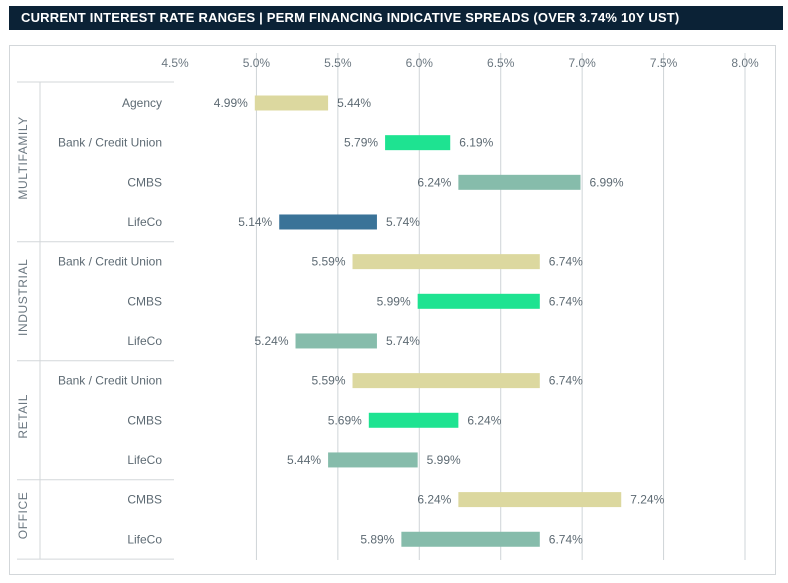 Image resolution: width=788 pixels, height=583 pixels. Describe the element at coordinates (271, 341) in the screenshot. I see `low-value-label: 5.24%` at that location.